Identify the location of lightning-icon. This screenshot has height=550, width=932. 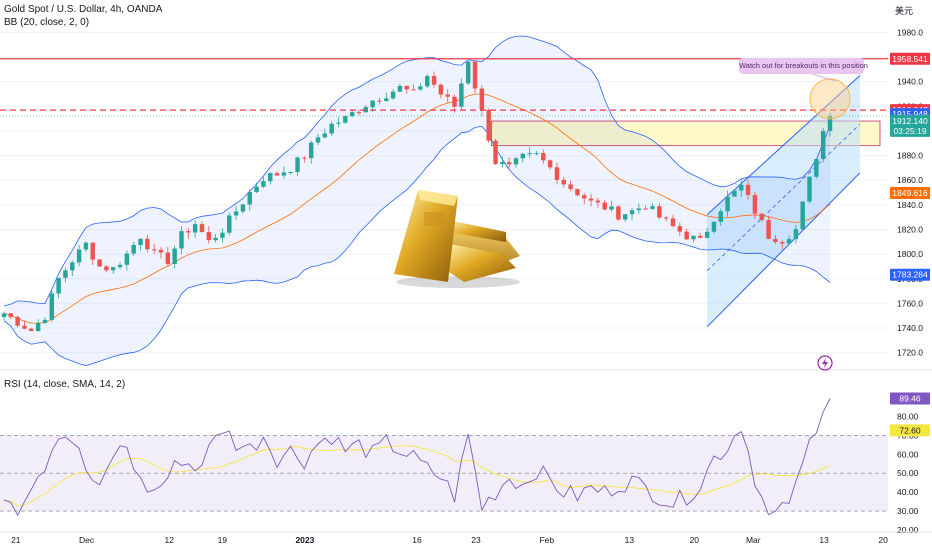
(825, 363).